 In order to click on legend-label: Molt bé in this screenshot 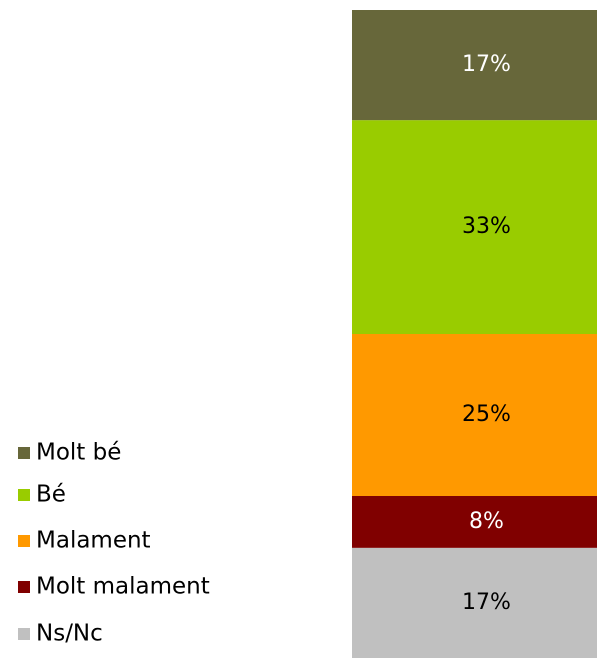, I will do `click(78, 453)`.